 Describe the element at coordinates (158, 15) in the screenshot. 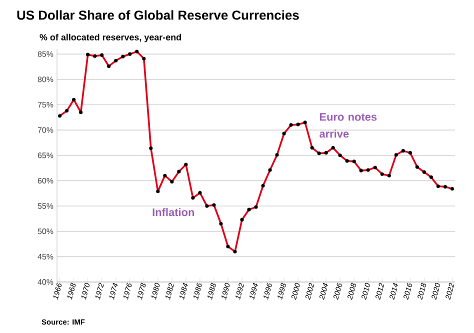

I see `chart-title: US Dollar Share of Global Reserve Currencies` at that location.